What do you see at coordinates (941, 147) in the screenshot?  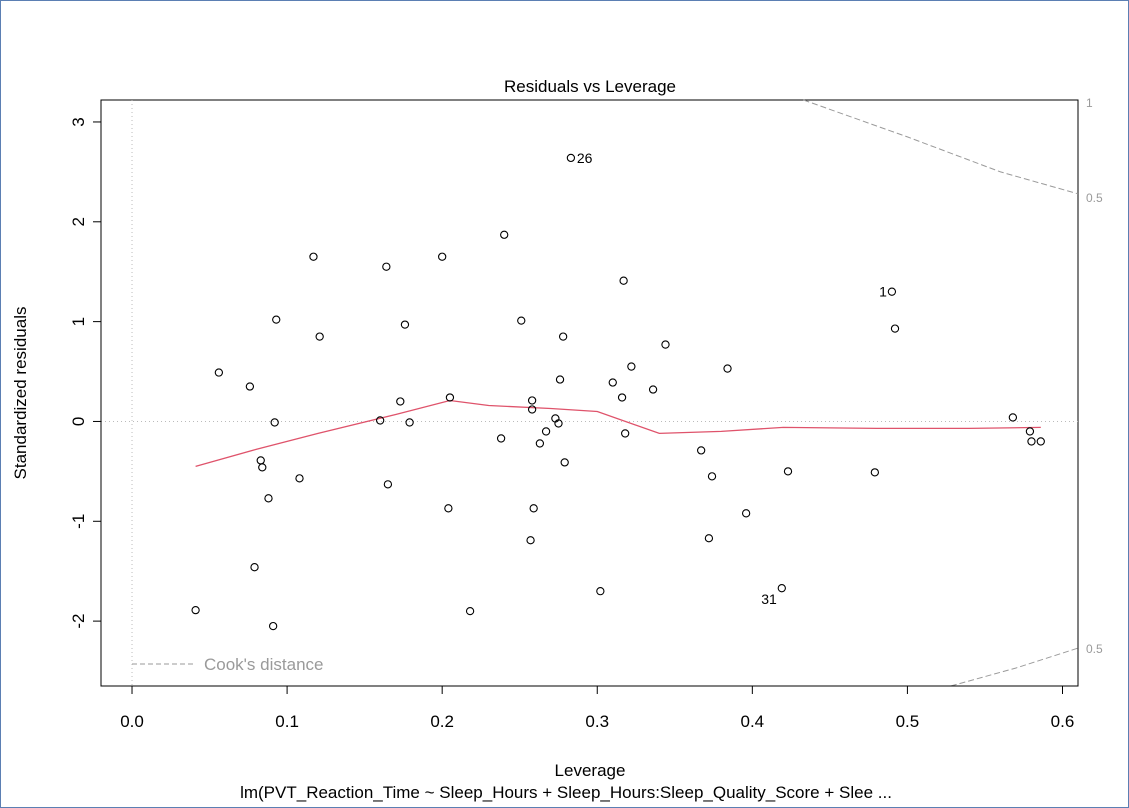 I see `cooks-contour-upper` at bounding box center [941, 147].